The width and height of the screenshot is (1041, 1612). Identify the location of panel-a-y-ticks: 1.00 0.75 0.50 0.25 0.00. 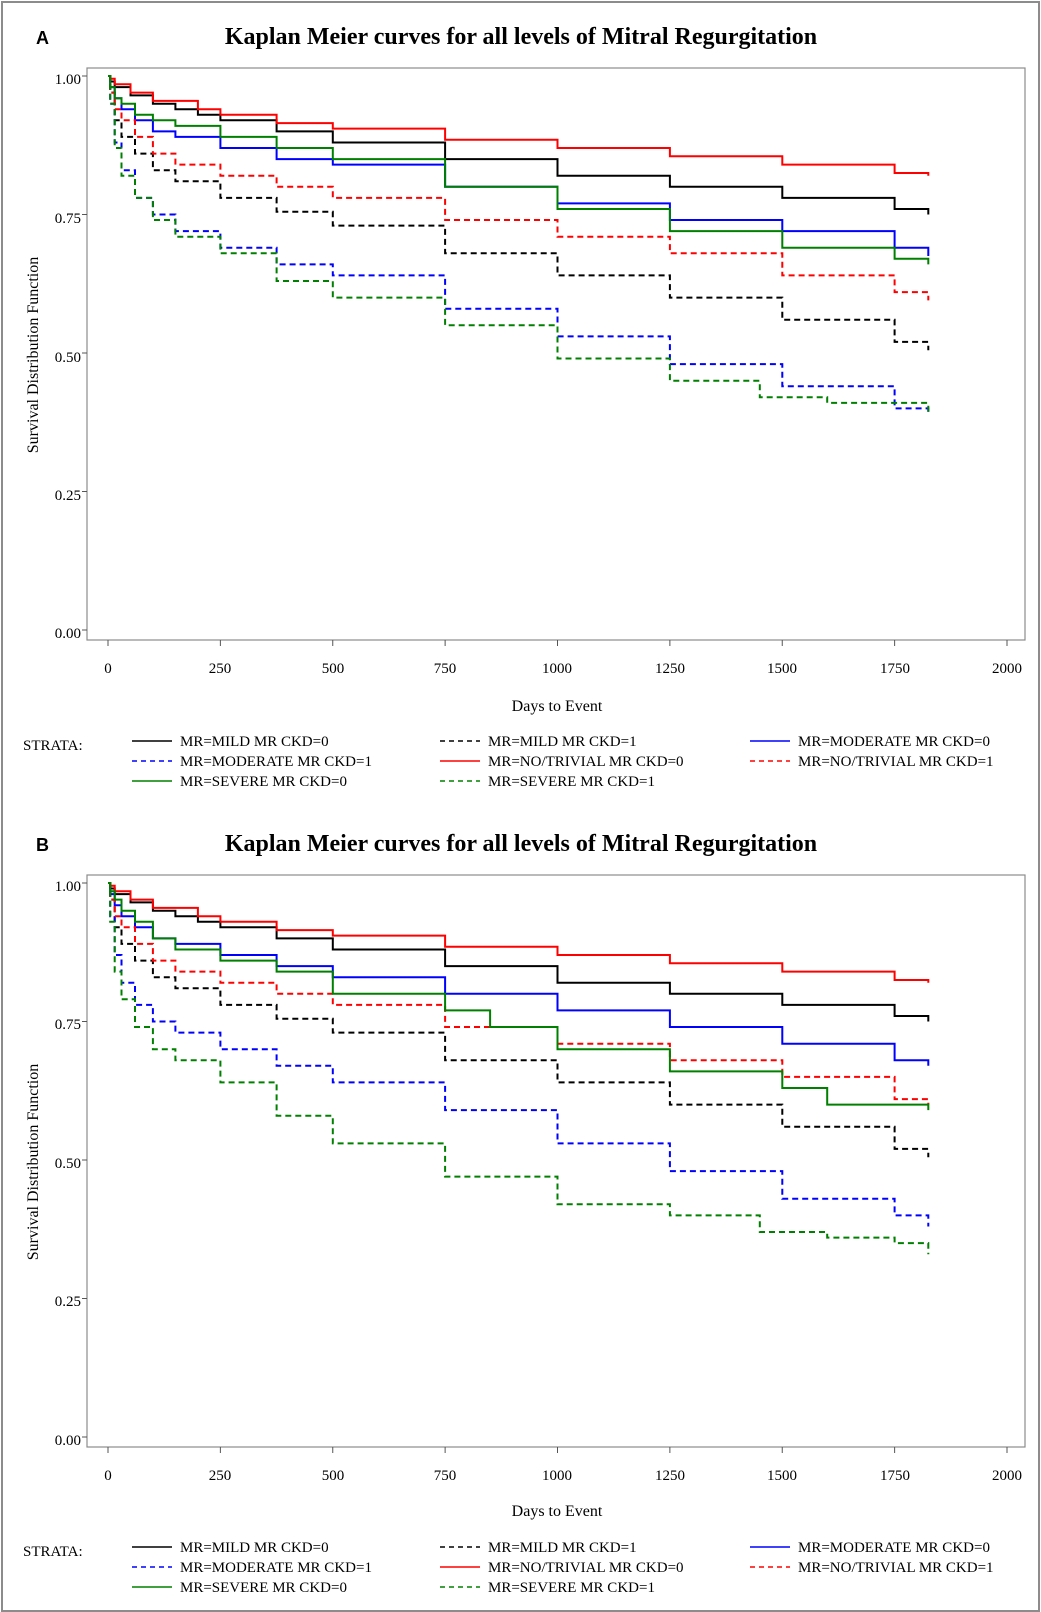
(68, 357).